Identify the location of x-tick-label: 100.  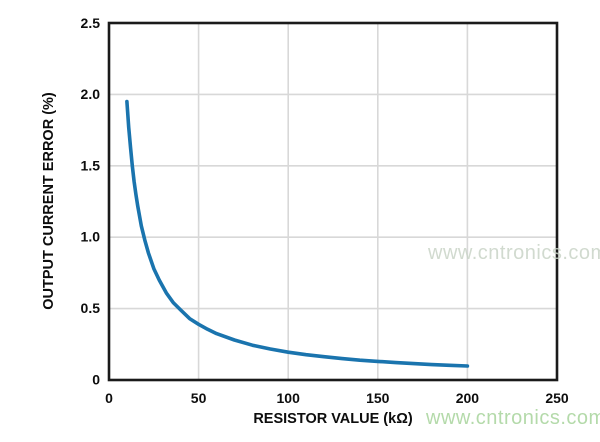
(289, 398).